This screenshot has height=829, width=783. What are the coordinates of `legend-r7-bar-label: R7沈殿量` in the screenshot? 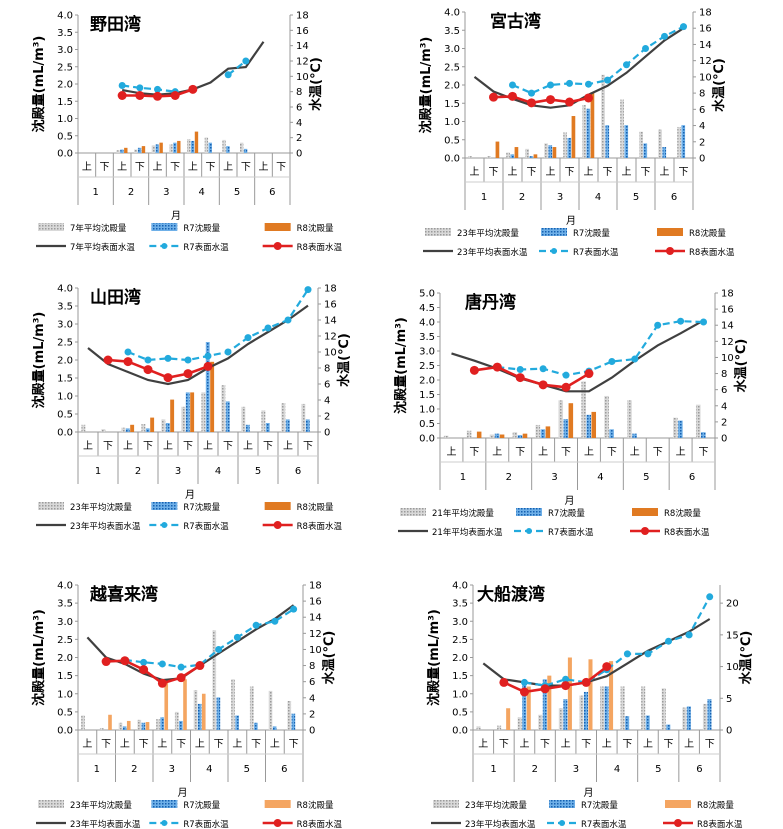 It's located at (566, 513).